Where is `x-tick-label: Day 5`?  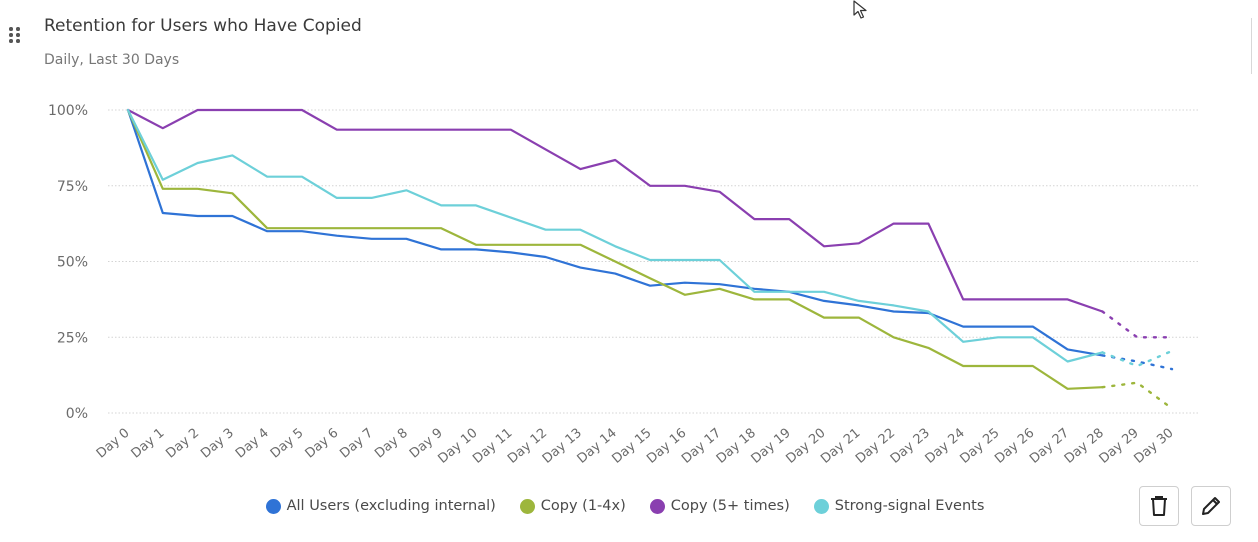 x-tick-label: Day 5 is located at coordinates (287, 444).